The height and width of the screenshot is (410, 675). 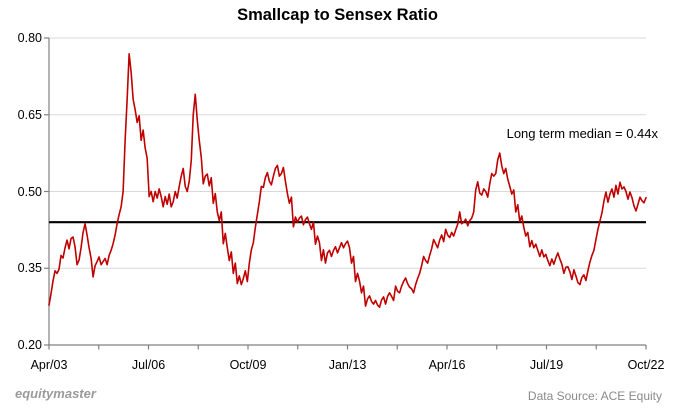 What do you see at coordinates (347, 365) in the screenshot?
I see `x-axis-label: Jan/13` at bounding box center [347, 365].